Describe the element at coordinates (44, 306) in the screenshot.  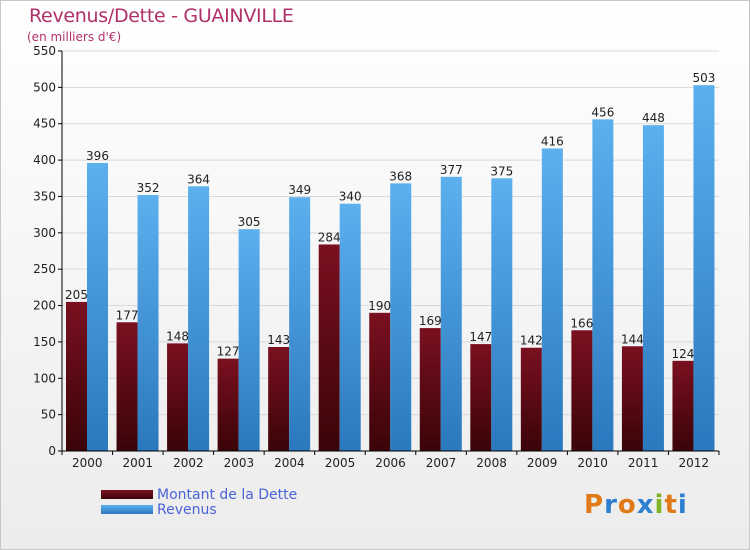
I see `y-tick-label: 200` at that location.